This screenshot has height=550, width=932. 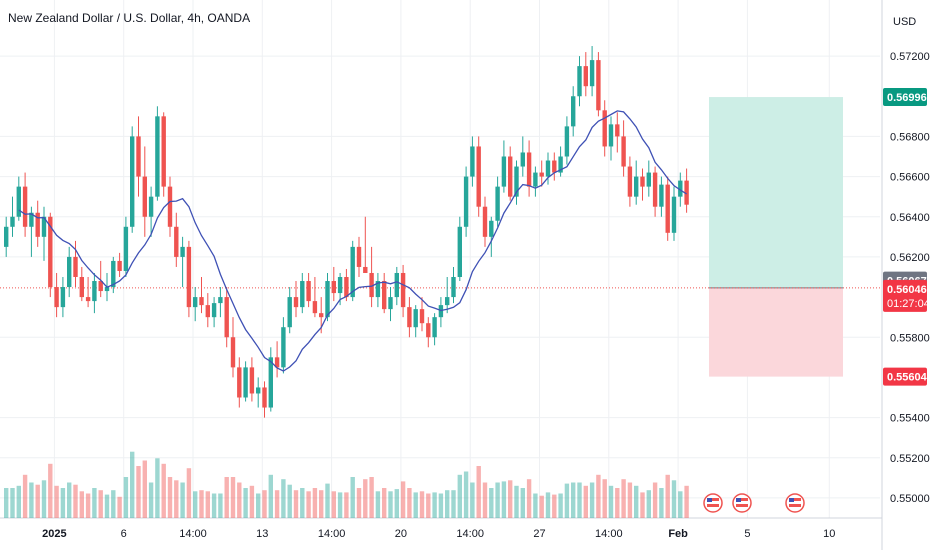 What do you see at coordinates (738, 500) in the screenshot?
I see `flag-canton` at bounding box center [738, 500].